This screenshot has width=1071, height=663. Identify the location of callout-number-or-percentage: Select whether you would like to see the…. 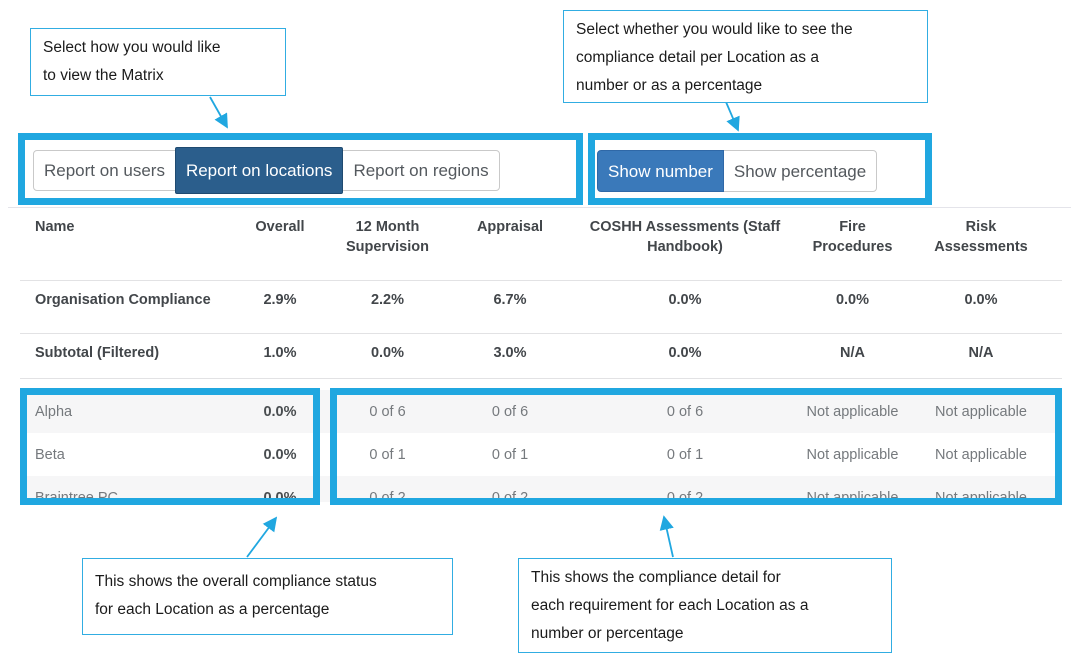
(745, 56).